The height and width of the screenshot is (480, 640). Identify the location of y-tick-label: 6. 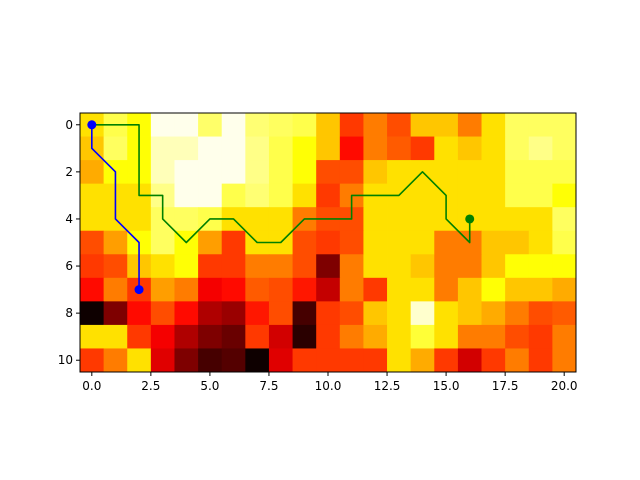
(69, 266).